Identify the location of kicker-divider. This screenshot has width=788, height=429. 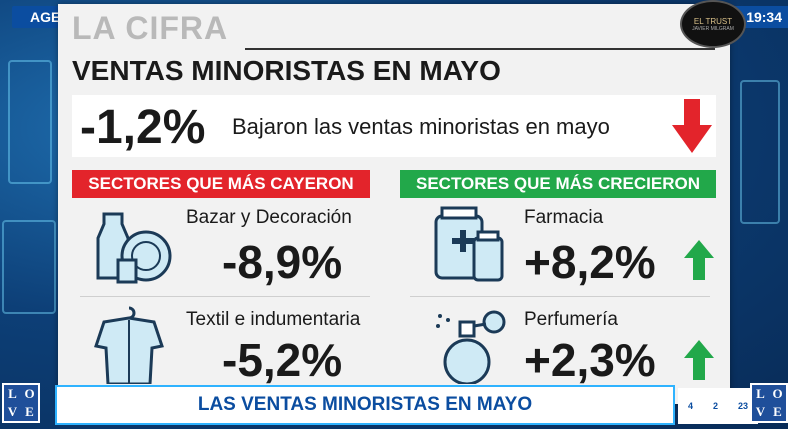
(480, 49).